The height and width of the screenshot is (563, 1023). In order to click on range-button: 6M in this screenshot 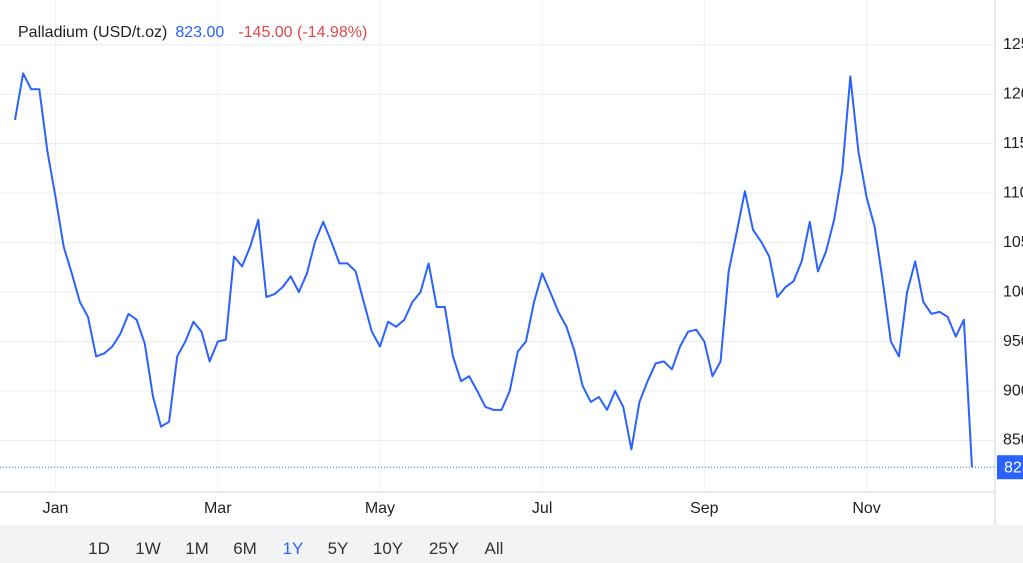, I will do `click(245, 548)`.